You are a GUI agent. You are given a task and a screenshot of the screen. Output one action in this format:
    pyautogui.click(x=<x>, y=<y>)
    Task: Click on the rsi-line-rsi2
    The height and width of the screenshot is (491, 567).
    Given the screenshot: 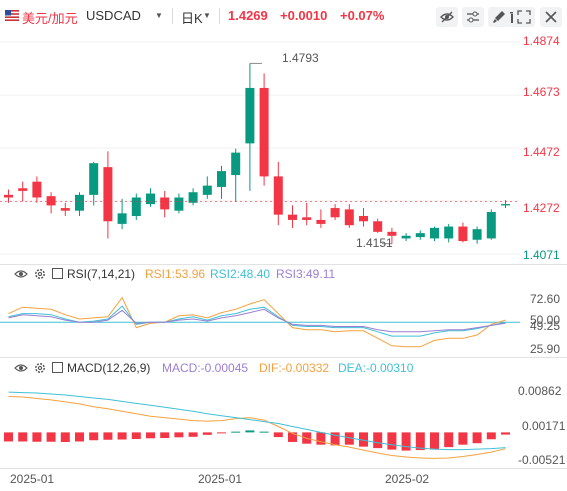 What is the action you would take?
    pyautogui.click(x=257, y=321)
    